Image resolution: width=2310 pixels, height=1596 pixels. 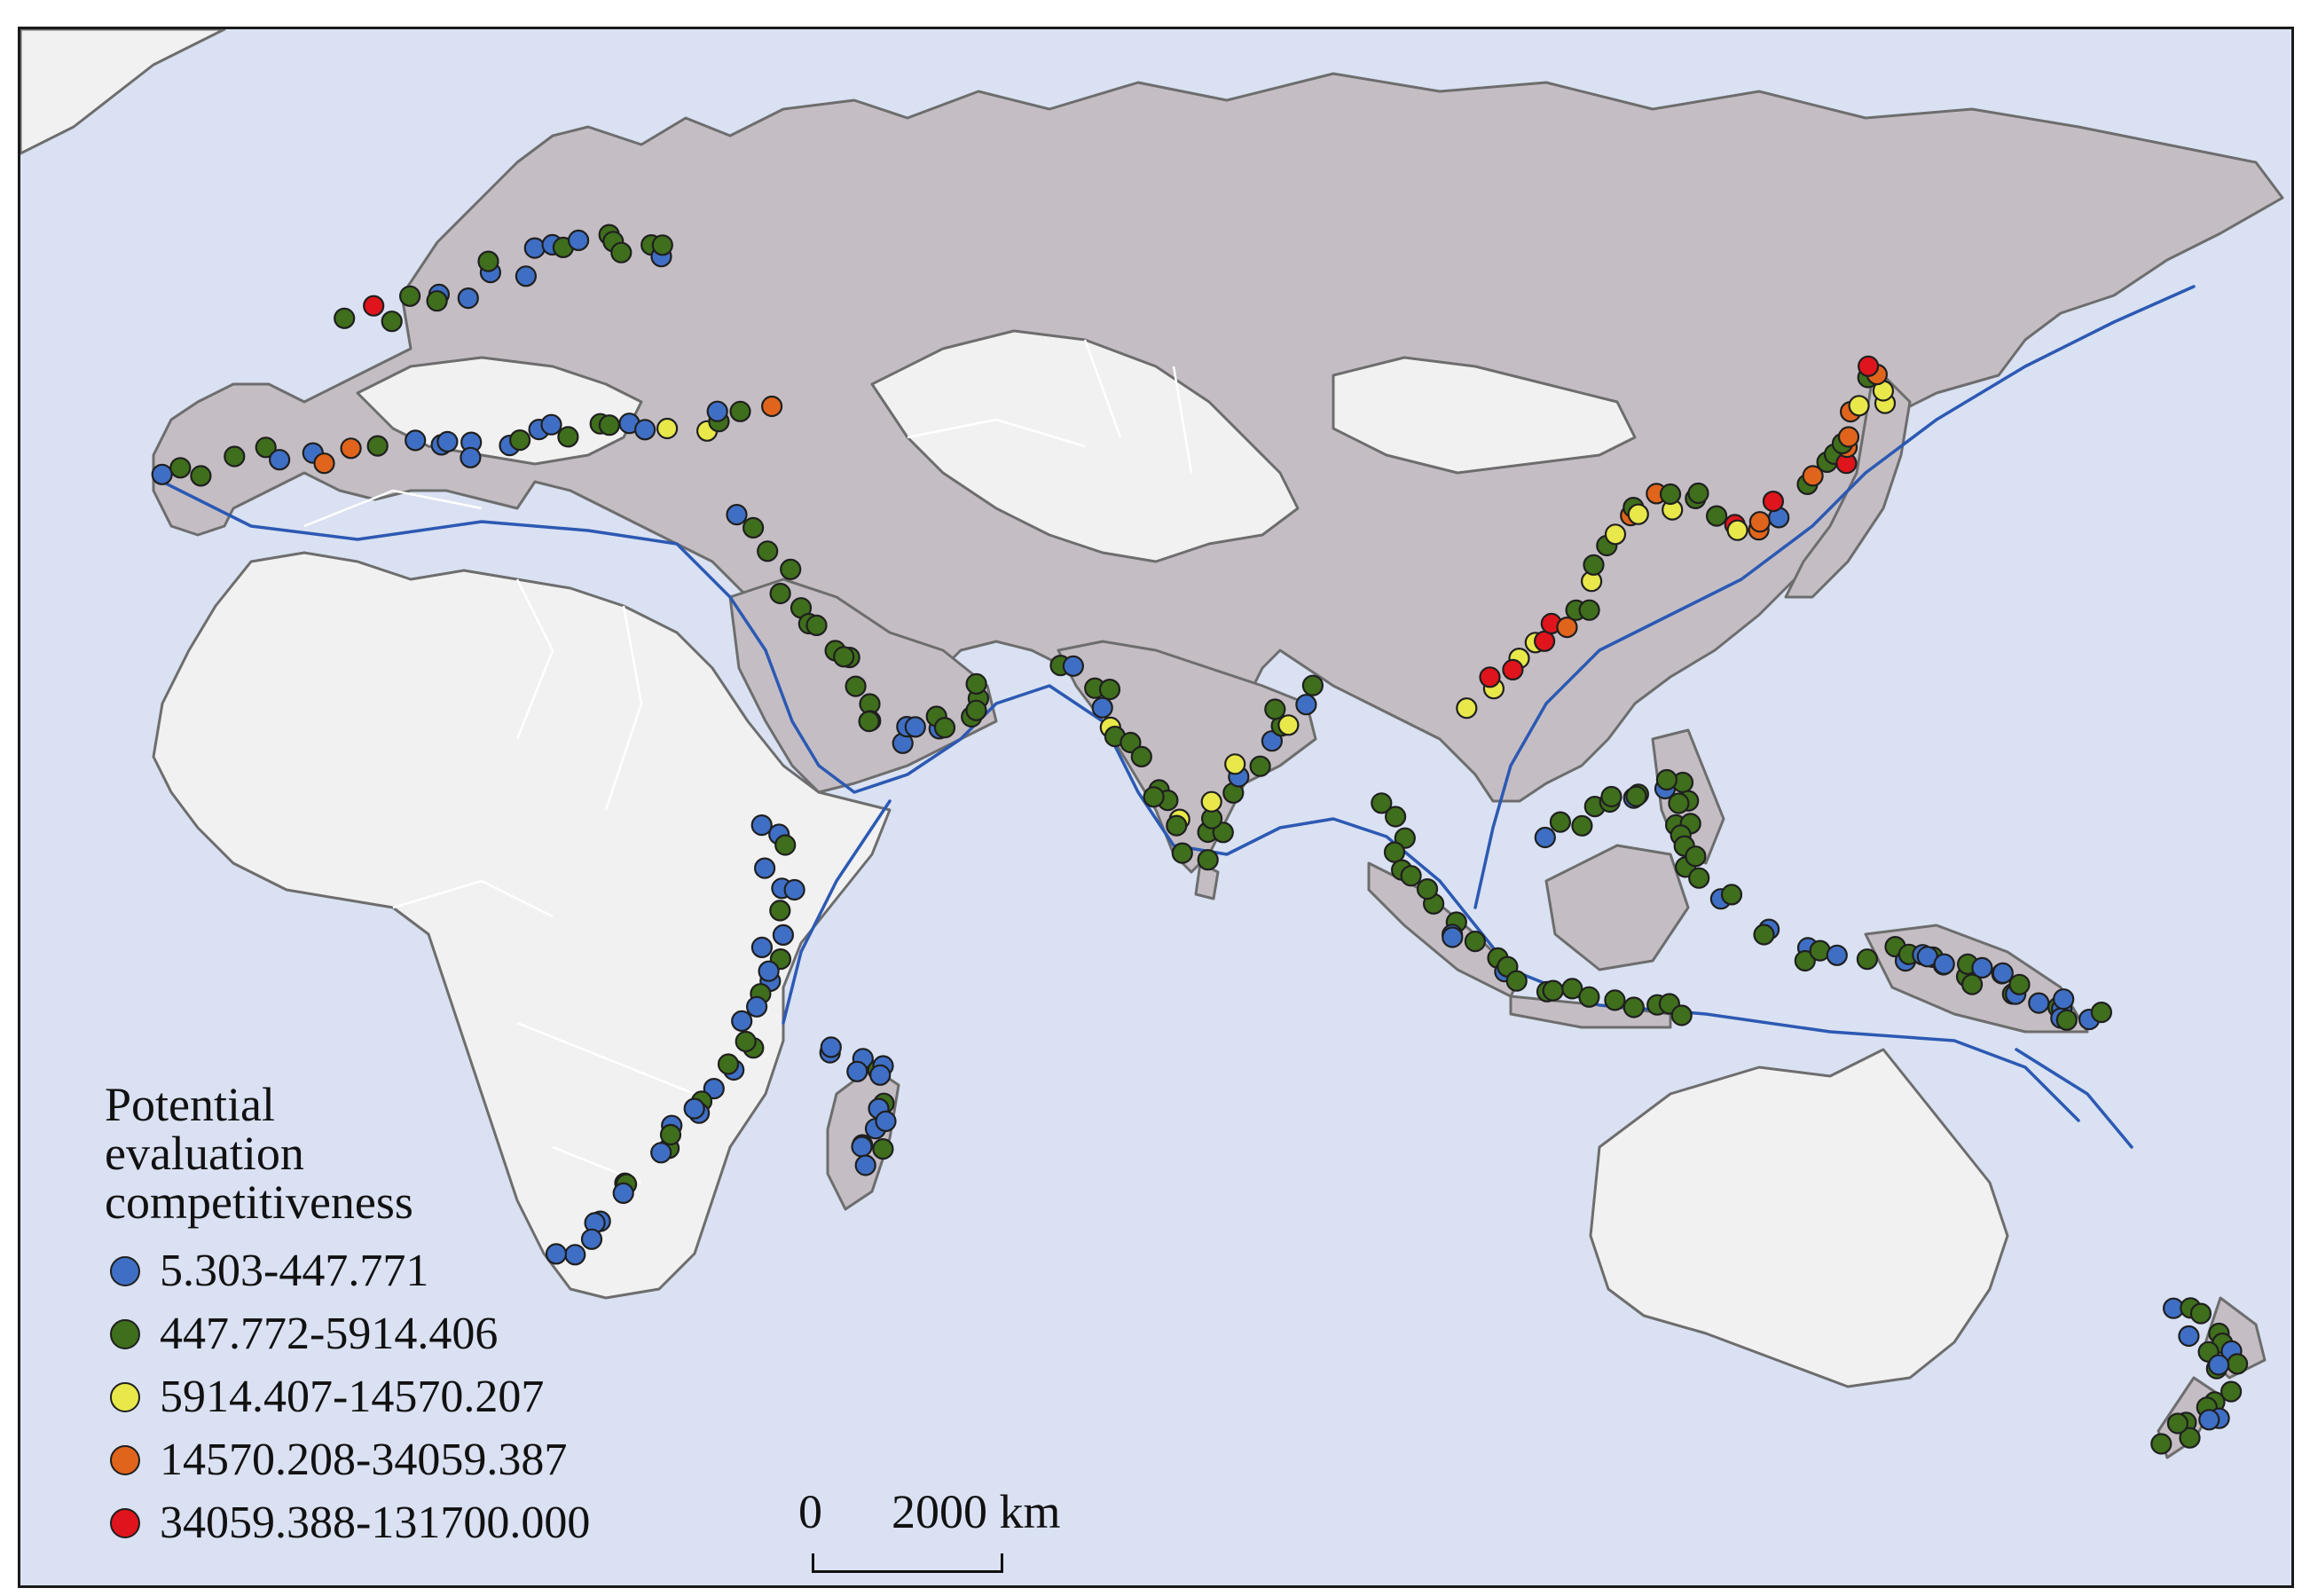 What do you see at coordinates (347, 1333) in the screenshot?
I see `legend-item: 447.772-5914.406` at bounding box center [347, 1333].